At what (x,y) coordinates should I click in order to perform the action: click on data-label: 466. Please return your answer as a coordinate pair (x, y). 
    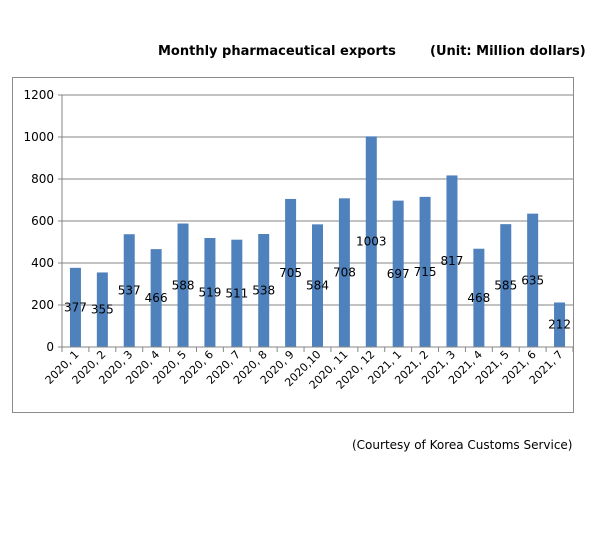
    Looking at the image, I should click on (156, 298).